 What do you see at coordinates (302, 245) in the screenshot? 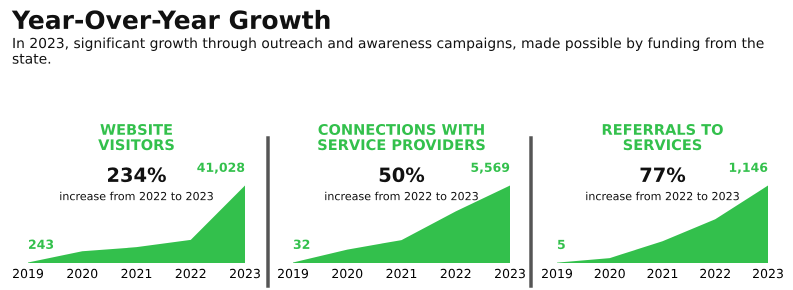
I see `data-label: 32` at bounding box center [302, 245].